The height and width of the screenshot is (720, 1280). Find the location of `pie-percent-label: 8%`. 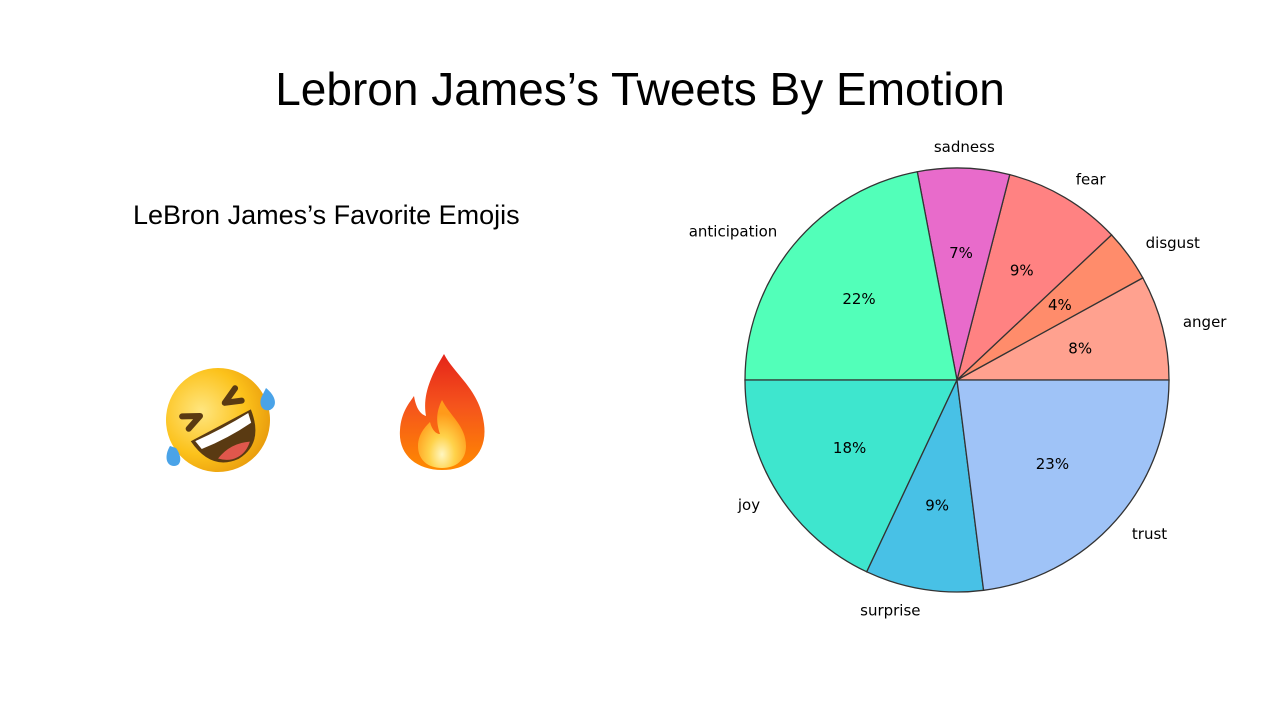

pie-percent-label: 8% is located at coordinates (1080, 348).